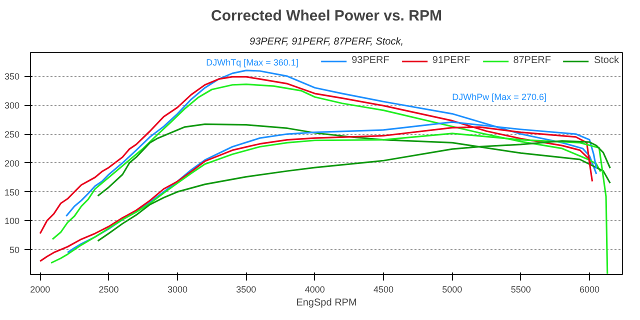 The height and width of the screenshot is (320, 640). I want to click on x-tick-label: 2000, so click(40, 289).